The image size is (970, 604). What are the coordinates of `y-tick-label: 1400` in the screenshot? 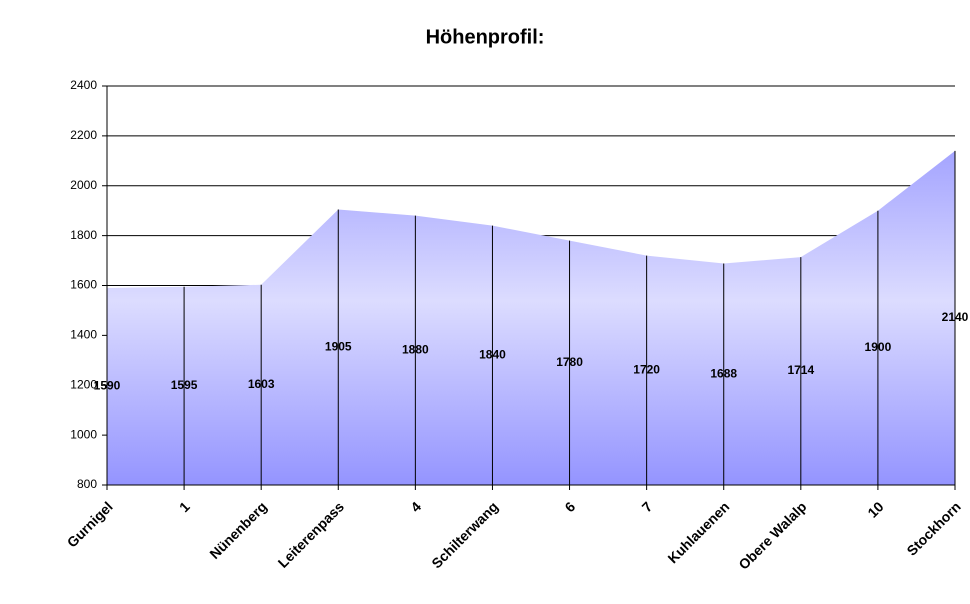 It's located at (83, 335).